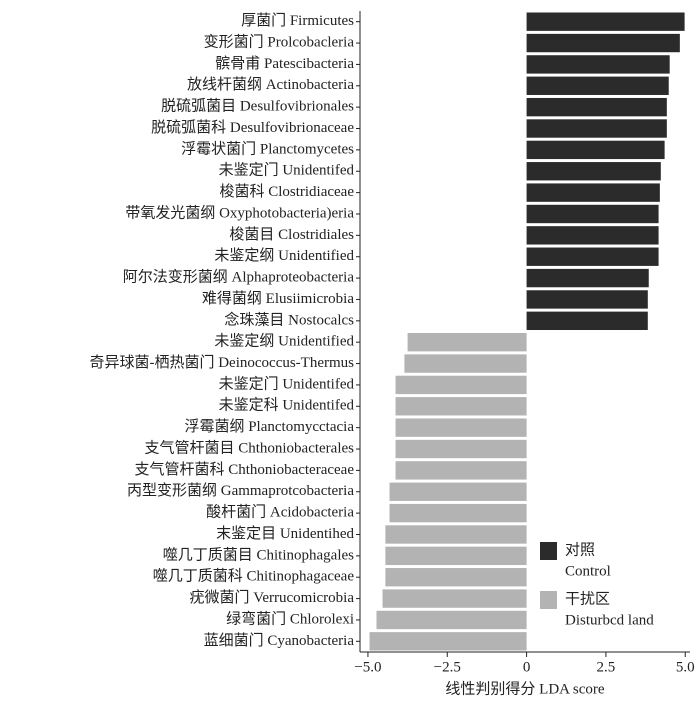  I want to click on y-tick-label: 丙型变形菌纲 Gammaprotcobacteria, so click(240, 490).